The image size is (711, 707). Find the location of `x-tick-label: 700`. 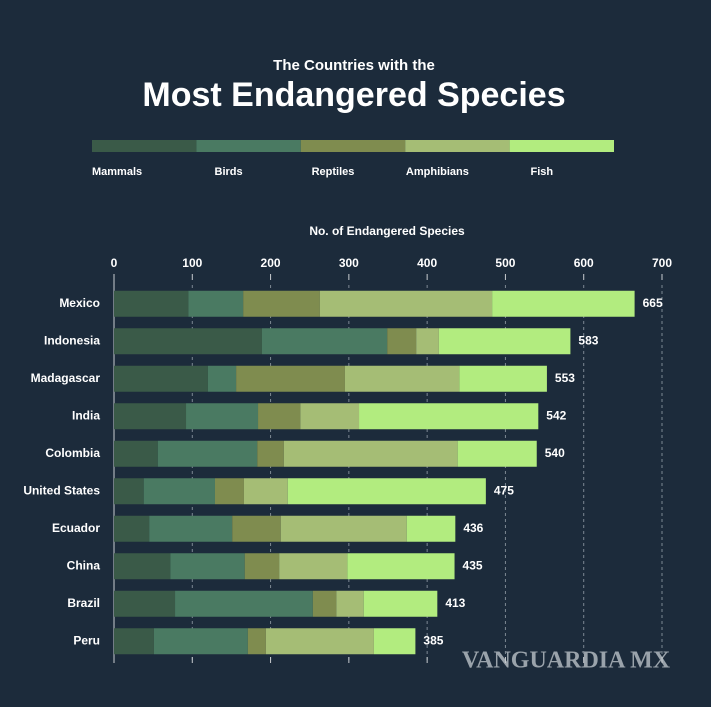

x-tick-label: 700 is located at coordinates (662, 263).